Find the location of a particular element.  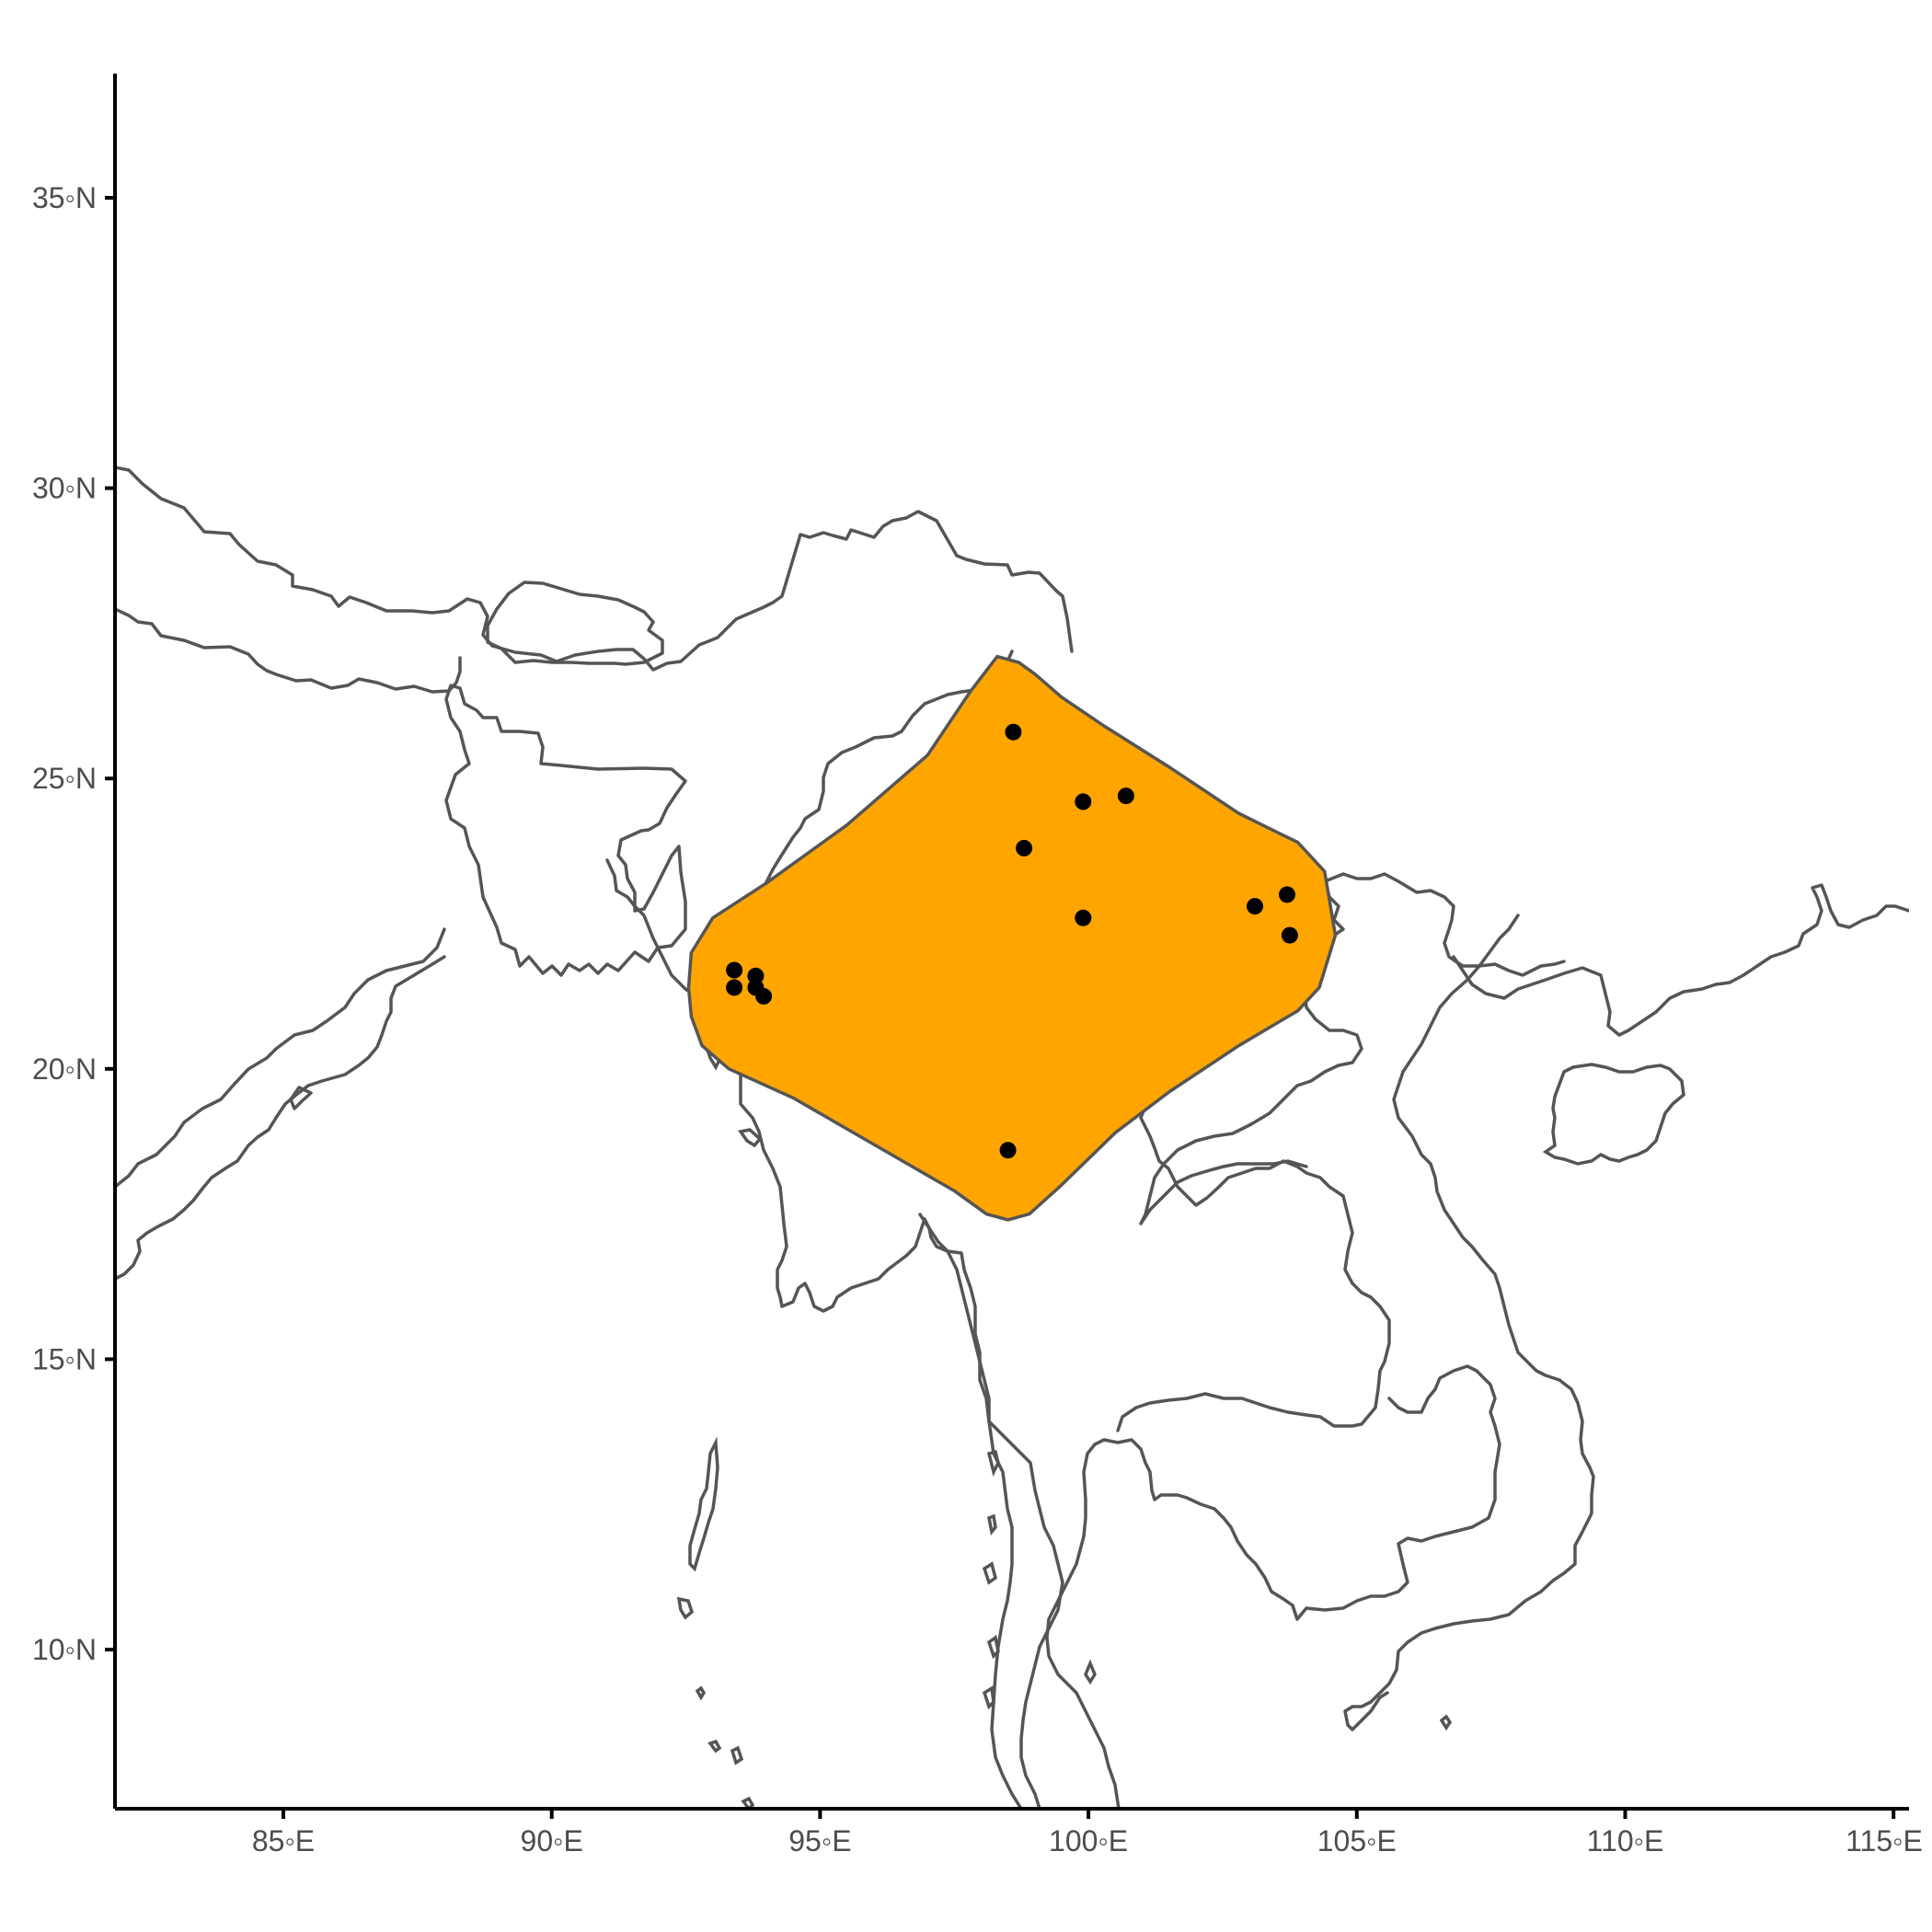

bangladesh-border is located at coordinates (565, 830).